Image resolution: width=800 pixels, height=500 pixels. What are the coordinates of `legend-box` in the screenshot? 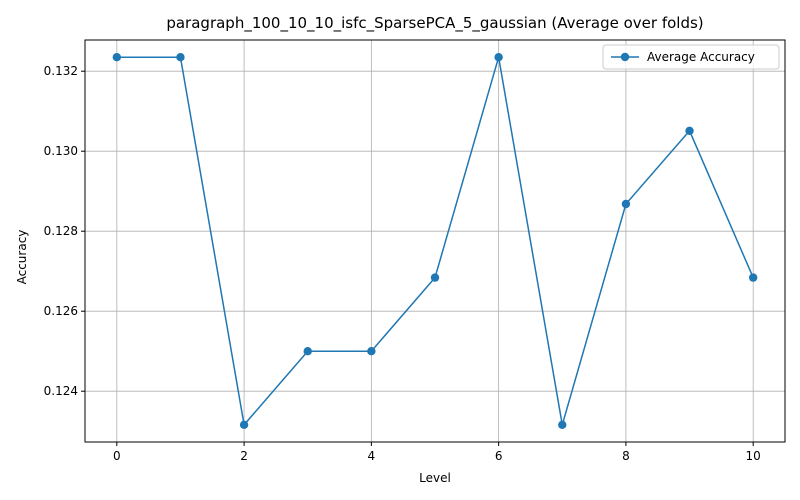 It's located at (691, 57).